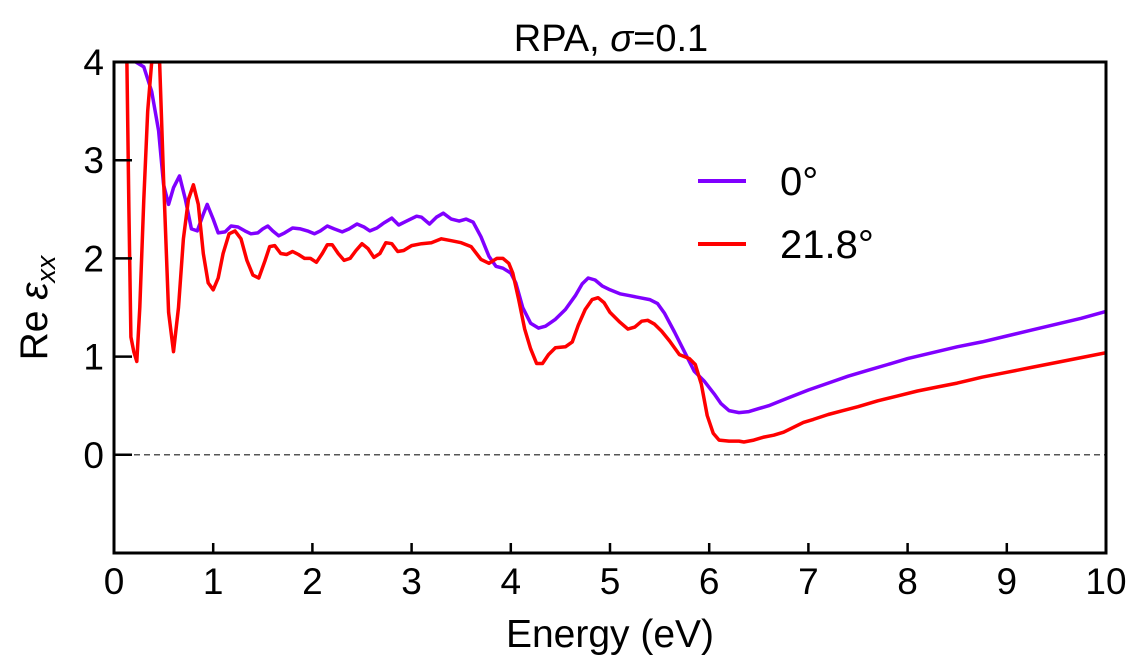  I want to click on x-tick-label: 10, so click(1105, 581).